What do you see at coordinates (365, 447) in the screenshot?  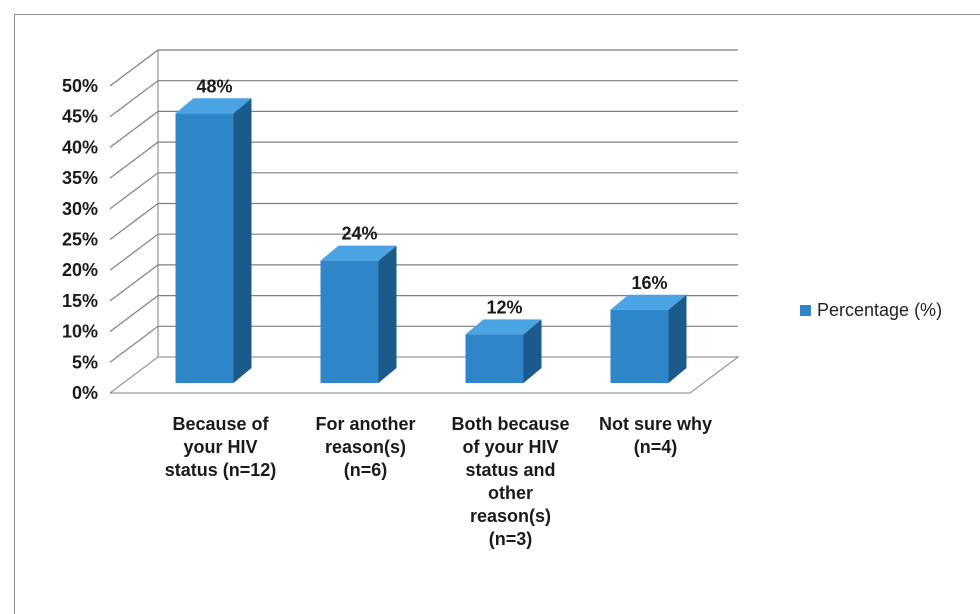 I see `category-label: For another reason(s) (n=6)` at bounding box center [365, 447].